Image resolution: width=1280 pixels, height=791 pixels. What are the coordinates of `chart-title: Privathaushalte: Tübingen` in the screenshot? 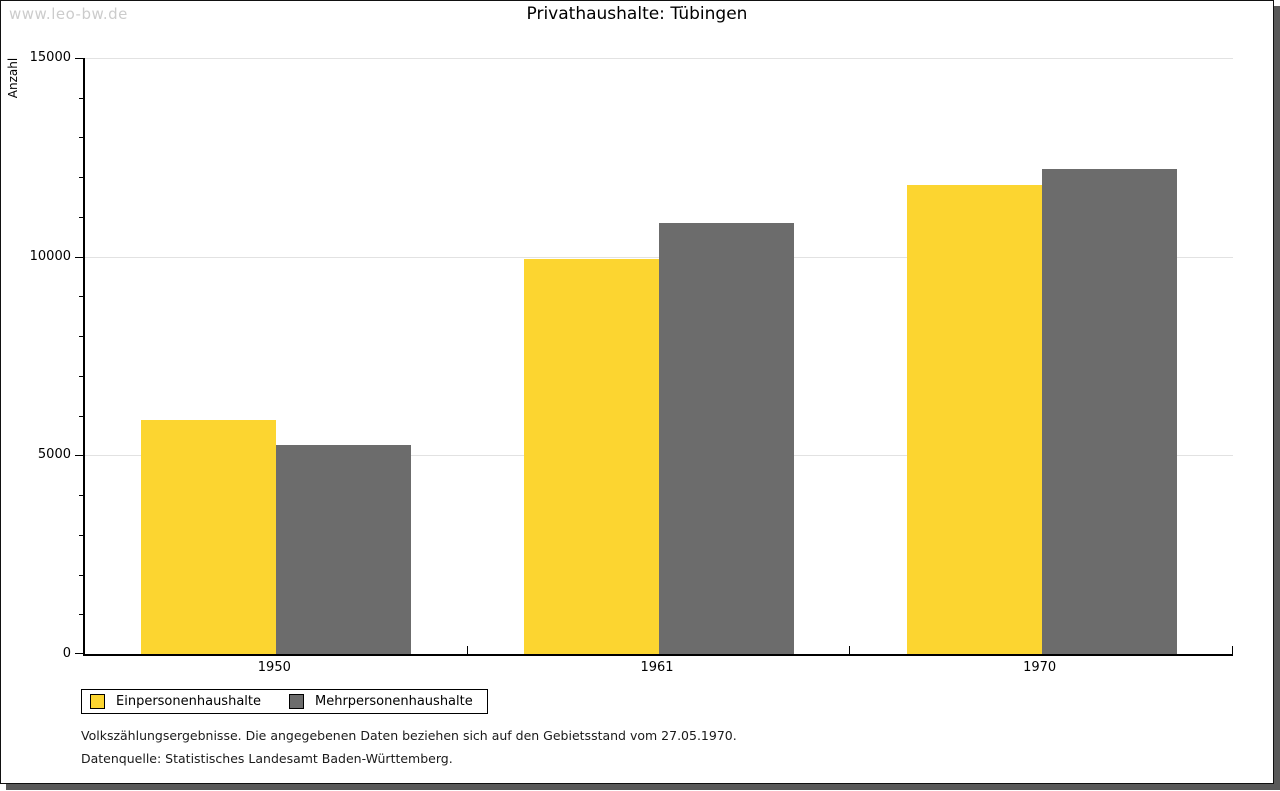 It's located at (637, 14).